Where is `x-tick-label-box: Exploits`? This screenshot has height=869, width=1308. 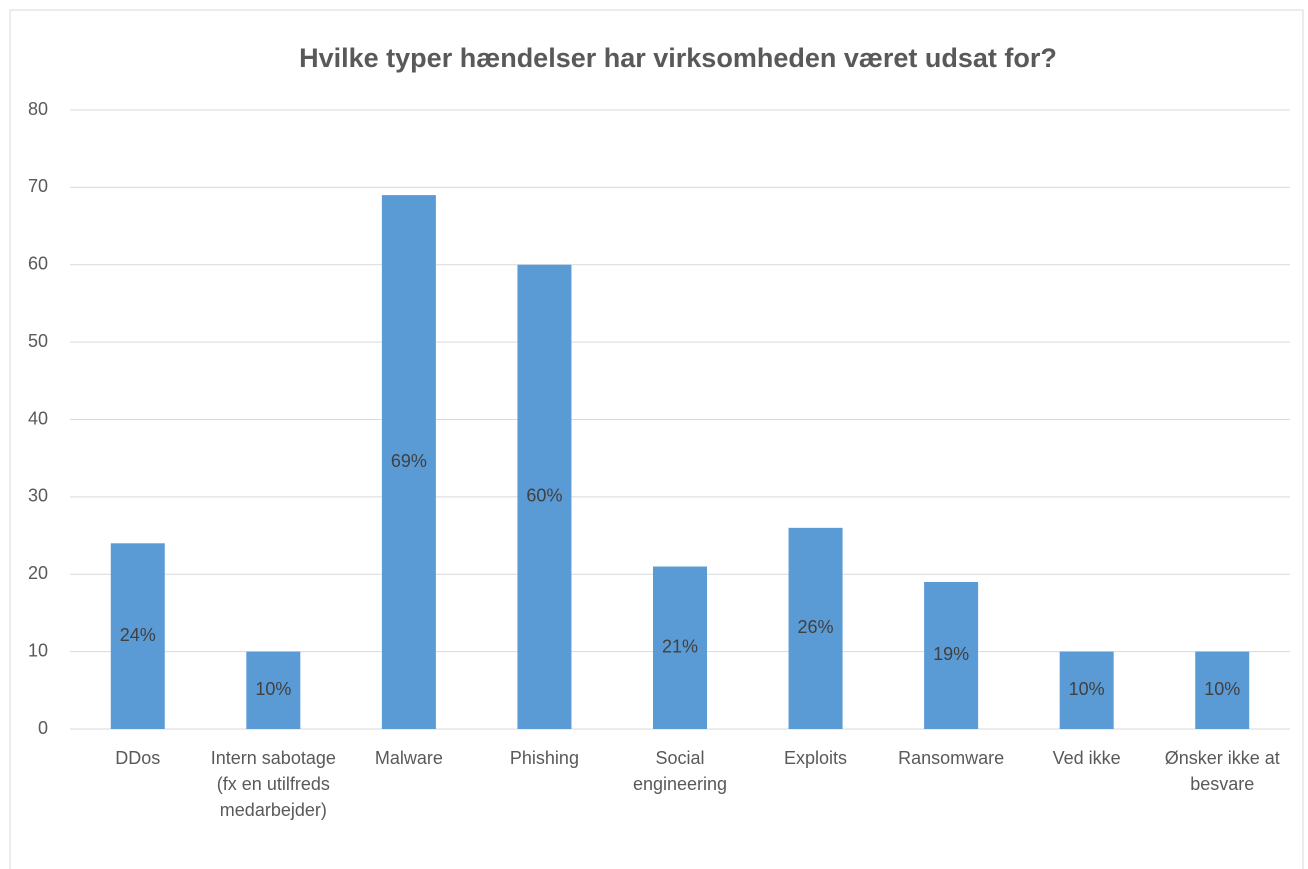
x-tick-label-box: Exploits is located at coordinates (816, 758).